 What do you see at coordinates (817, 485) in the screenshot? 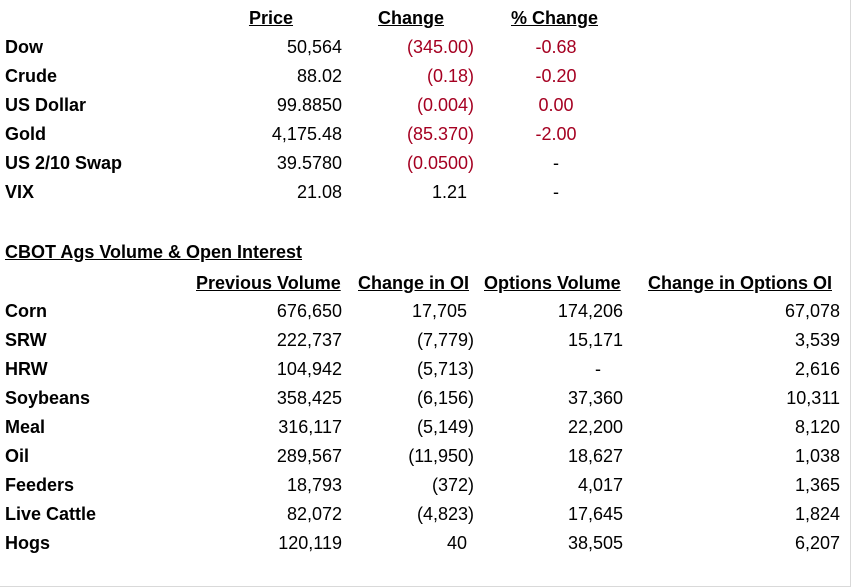
I see `change-in-options-oi-value: 1,365` at bounding box center [817, 485].